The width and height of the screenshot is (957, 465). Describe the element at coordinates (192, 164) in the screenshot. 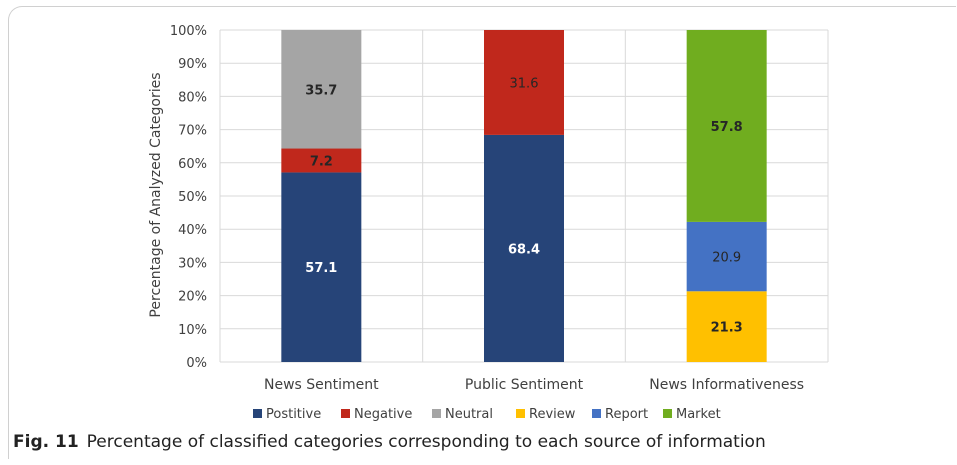

I see `y-tick-label: 60%` at that location.